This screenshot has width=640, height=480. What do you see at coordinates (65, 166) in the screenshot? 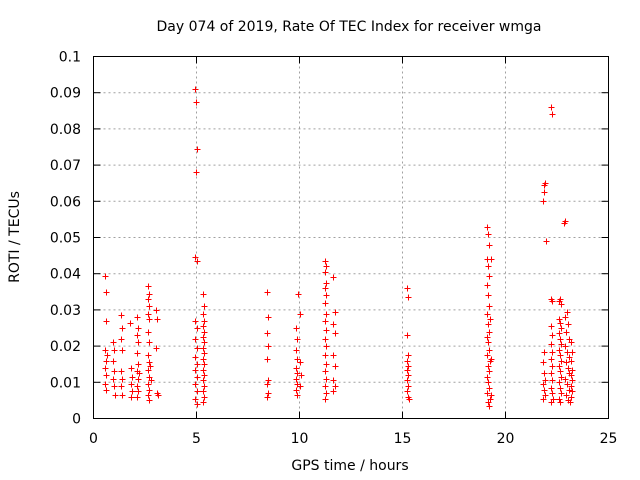
I see `y-tick-label: 0.07` at bounding box center [65, 166].